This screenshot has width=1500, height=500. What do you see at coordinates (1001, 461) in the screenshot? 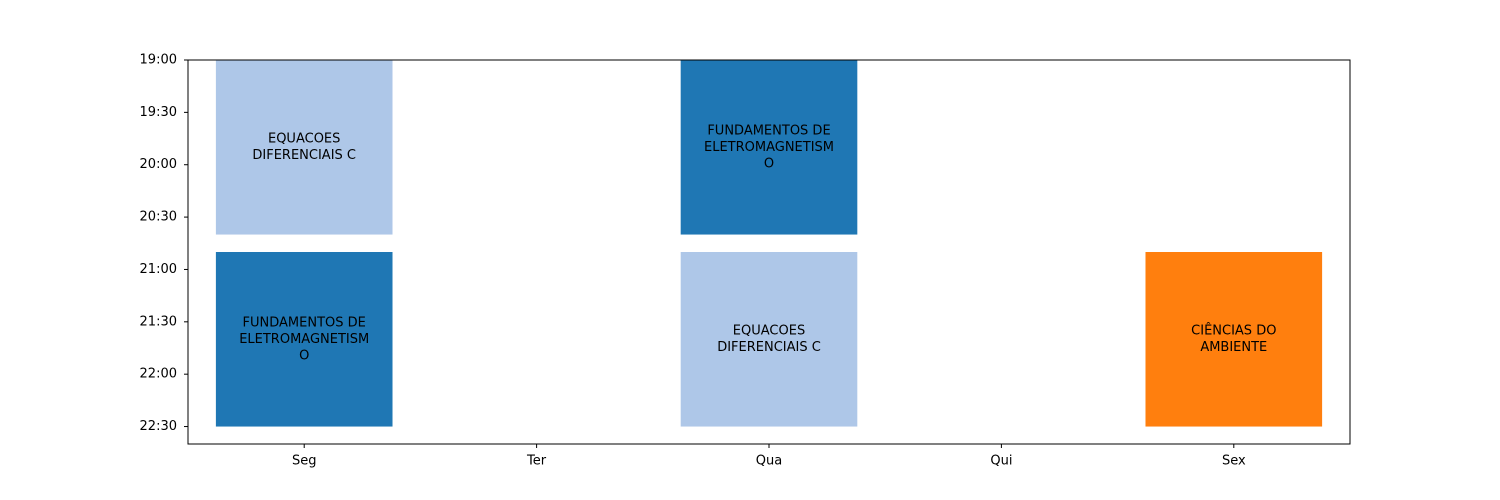
I see `x-tick-label: Qui` at bounding box center [1001, 461].